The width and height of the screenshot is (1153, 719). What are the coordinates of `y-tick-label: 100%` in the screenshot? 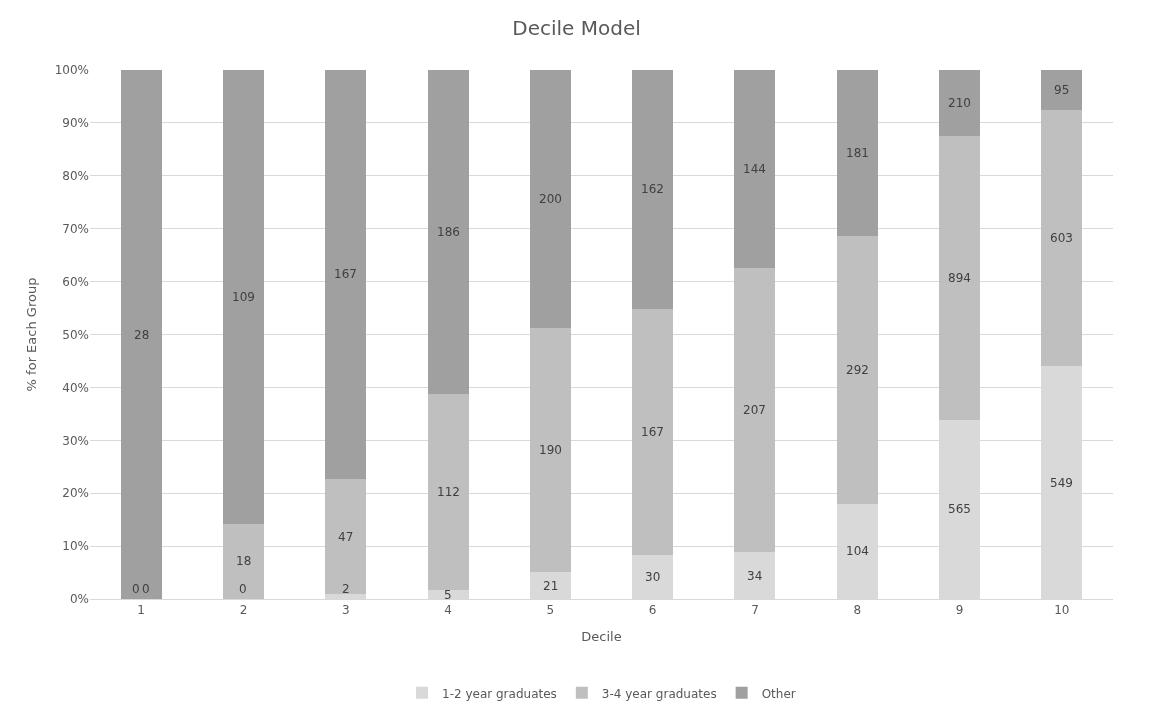 It's located at (71, 70).